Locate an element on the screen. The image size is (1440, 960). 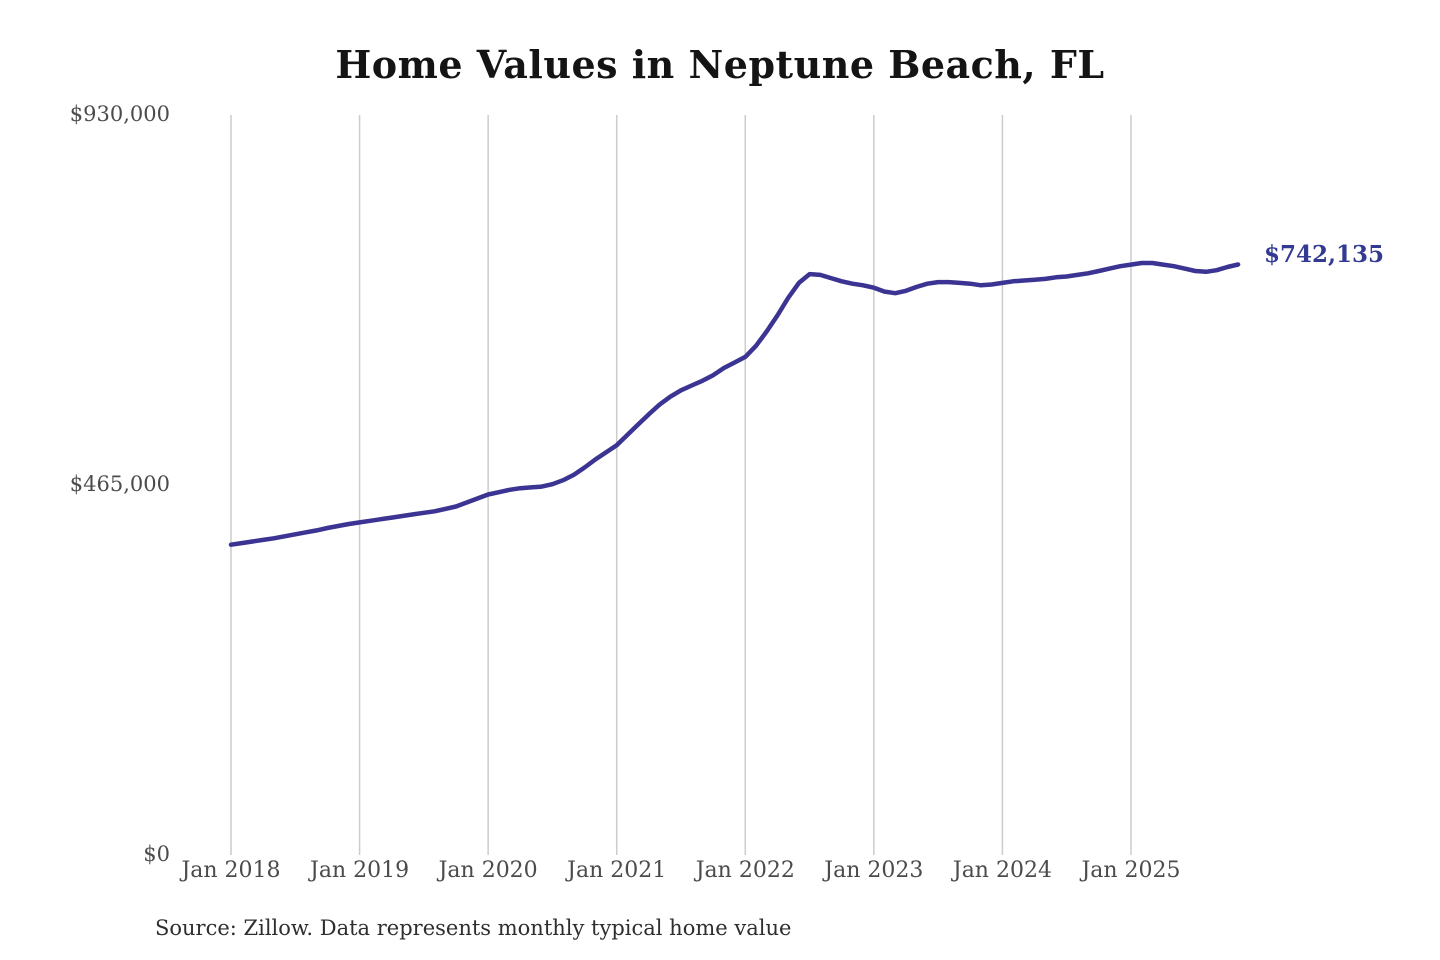
y-axis-tick-0: $0 is located at coordinates (156, 854).